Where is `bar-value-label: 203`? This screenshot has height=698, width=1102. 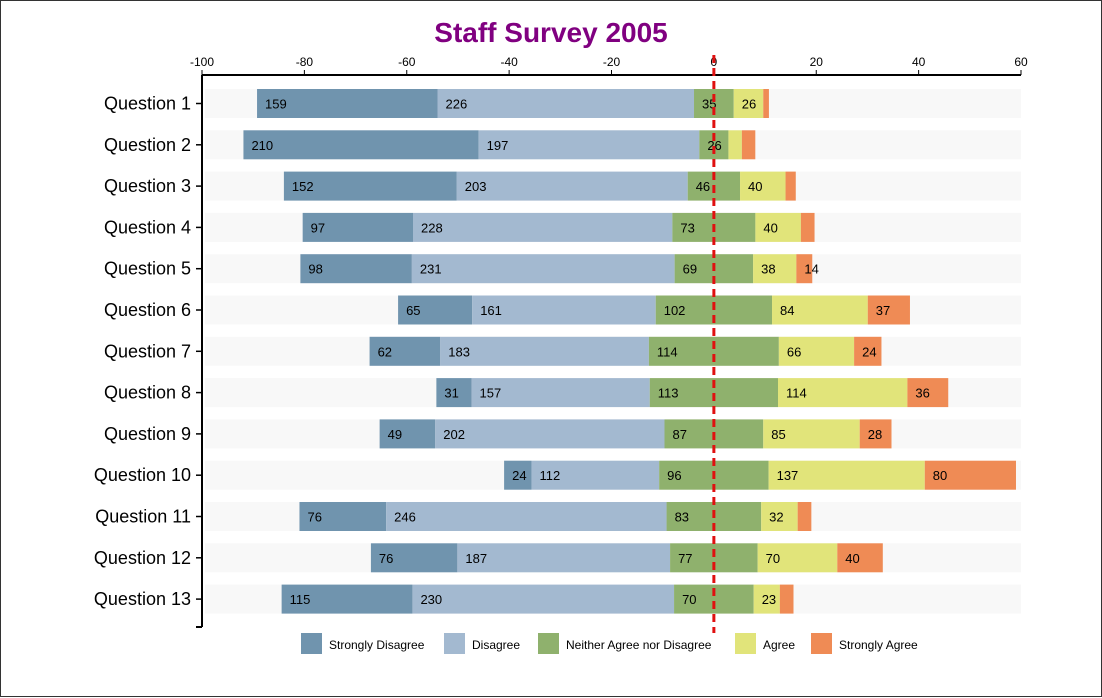
bar-value-label: 203 is located at coordinates (476, 186).